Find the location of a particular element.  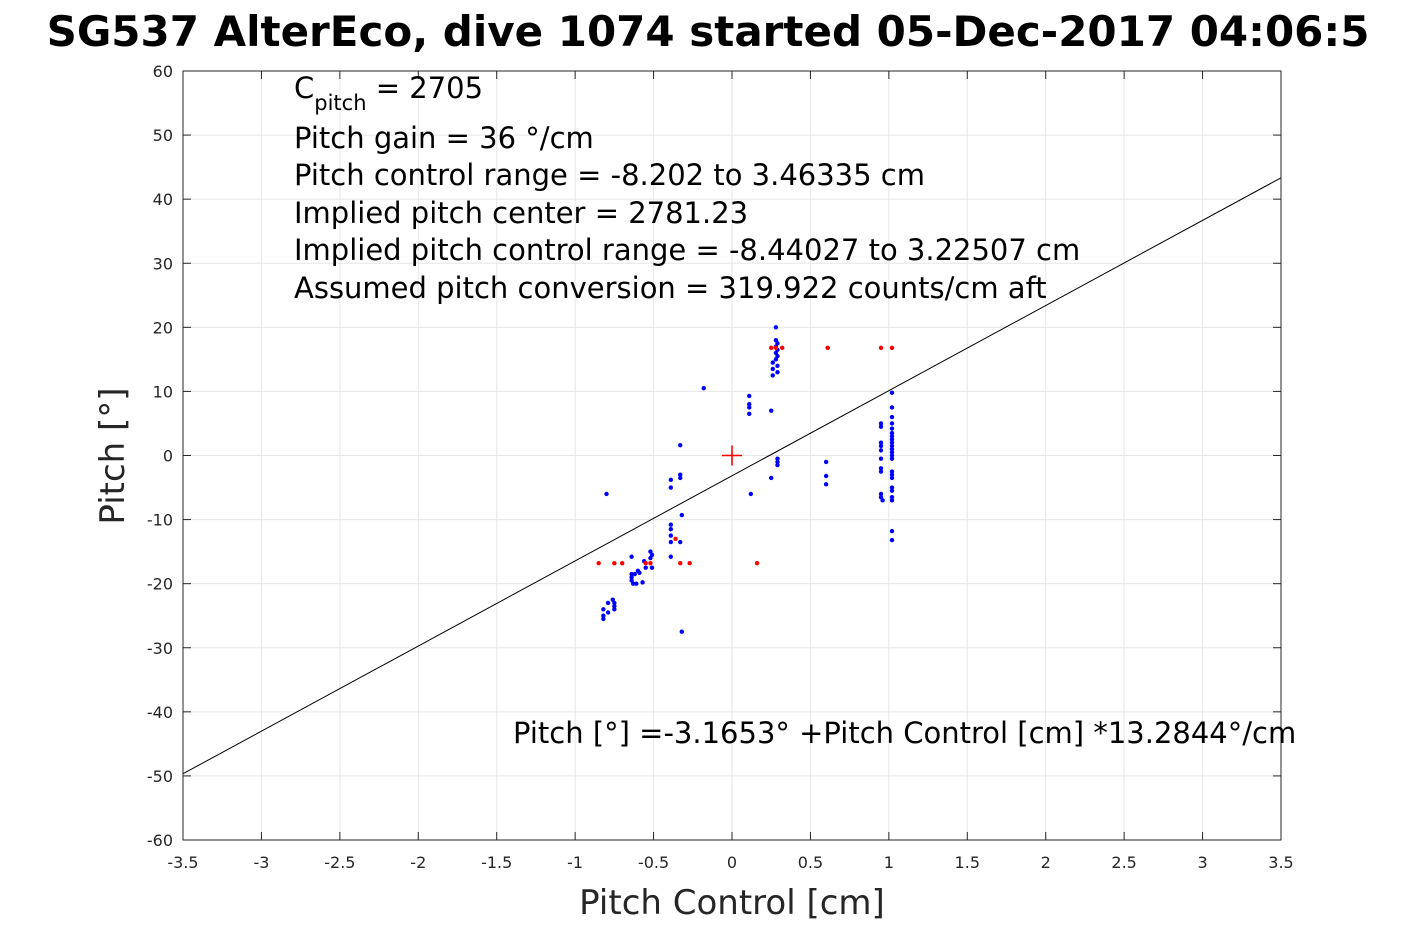

x-tick-label: -2 is located at coordinates (418, 862).